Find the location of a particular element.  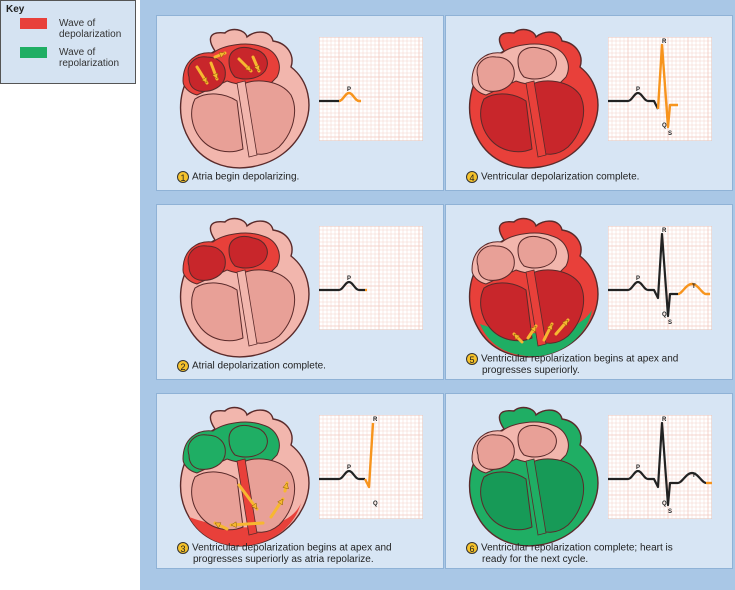

panel-caption: 4 Ventricular depolarization complete. is located at coordinates (596, 177).